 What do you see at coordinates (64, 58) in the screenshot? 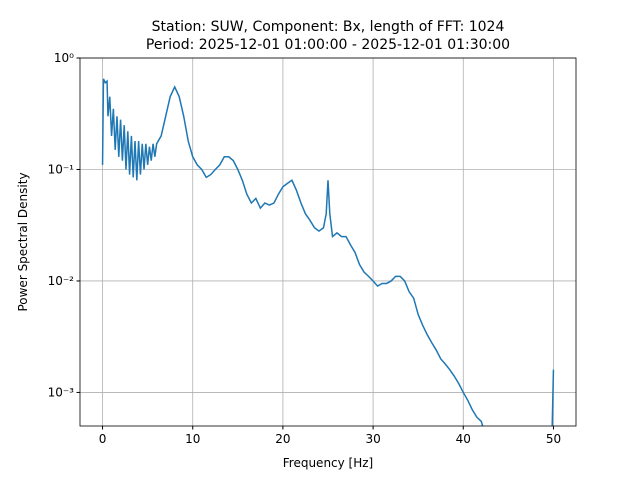
I see `y-tick-label: 10⁰` at bounding box center [64, 58].